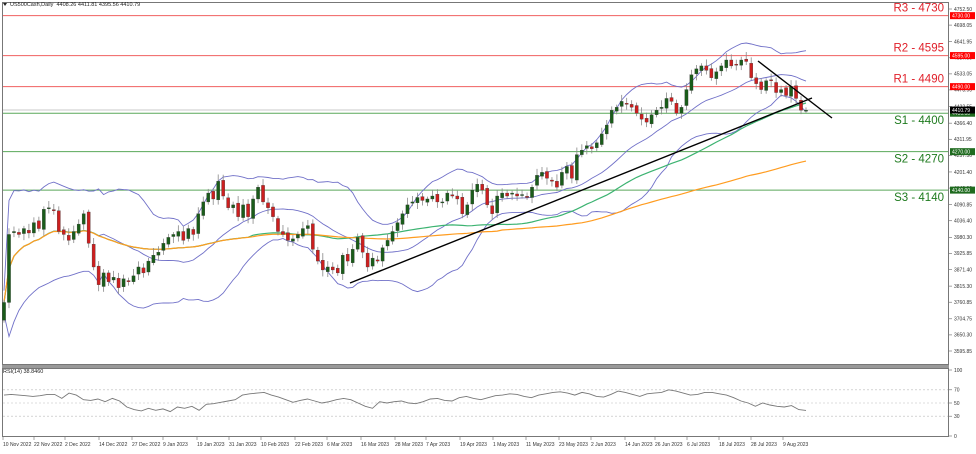 The width and height of the screenshot is (976, 454). Describe the element at coordinates (405, 401) in the screenshot. I see `rsi-line` at that location.